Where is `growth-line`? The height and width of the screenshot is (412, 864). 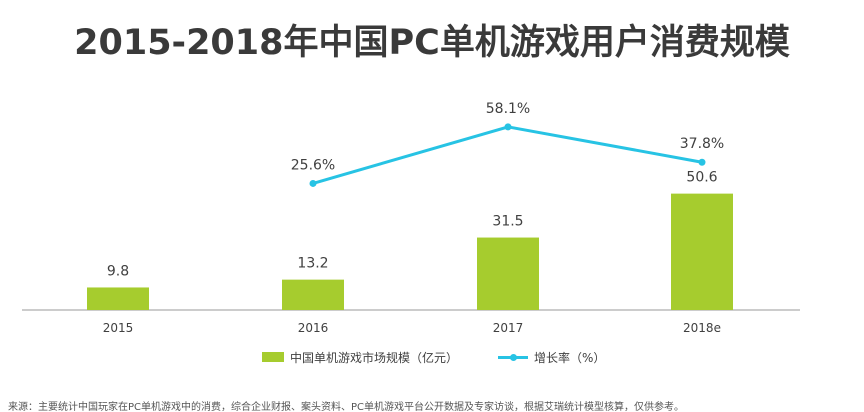
growth-line is located at coordinates (507, 155).